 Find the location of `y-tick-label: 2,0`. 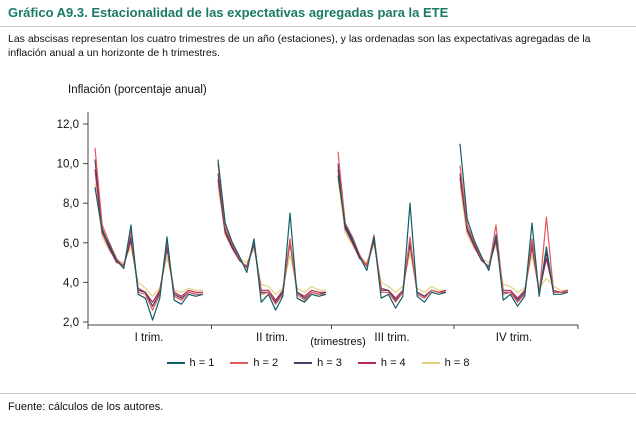

y-tick-label: 2,0 is located at coordinates (71, 323).